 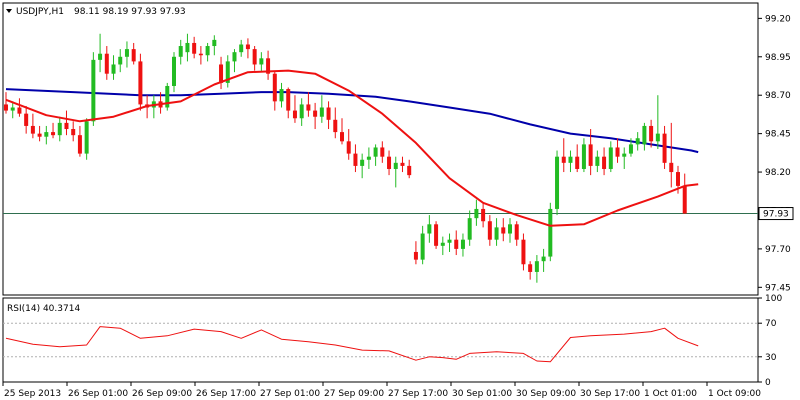 I want to click on time-tick-label: 26 Sep 09:00, so click(x=162, y=394).